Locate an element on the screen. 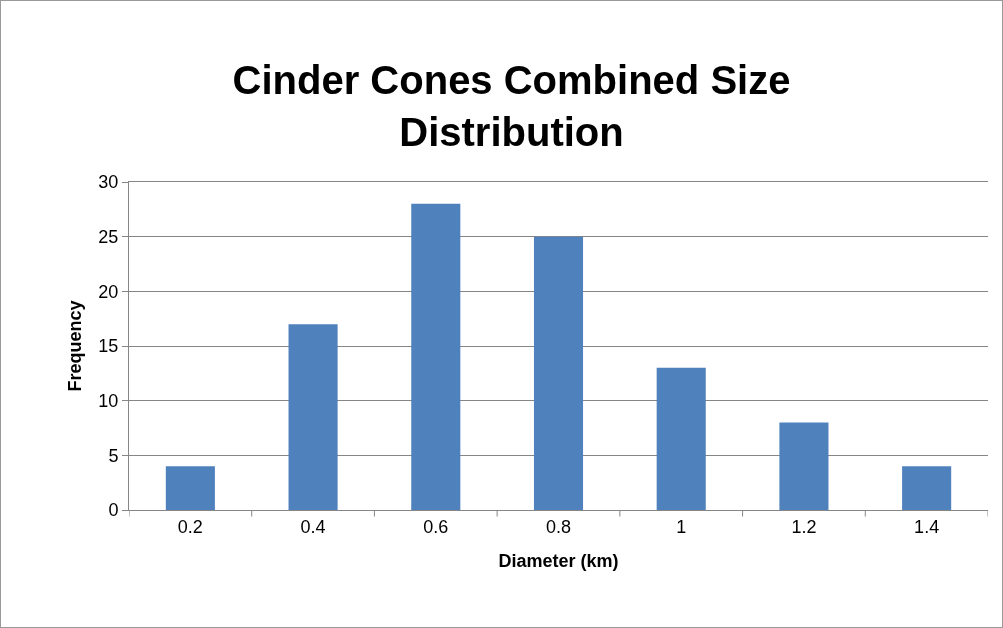  x-tick-label: 1 is located at coordinates (681, 526).